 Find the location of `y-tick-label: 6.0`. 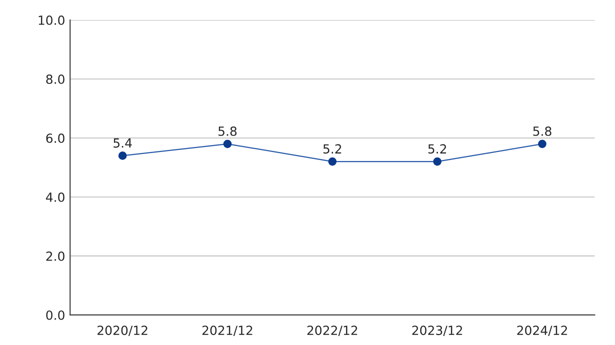

y-tick-label: 6.0 is located at coordinates (55, 138).